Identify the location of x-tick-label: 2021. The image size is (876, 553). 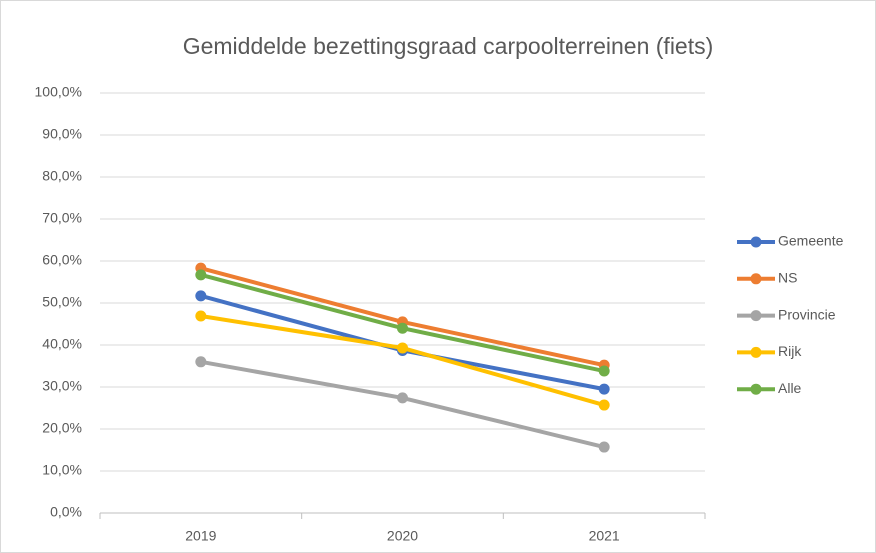
(604, 536).